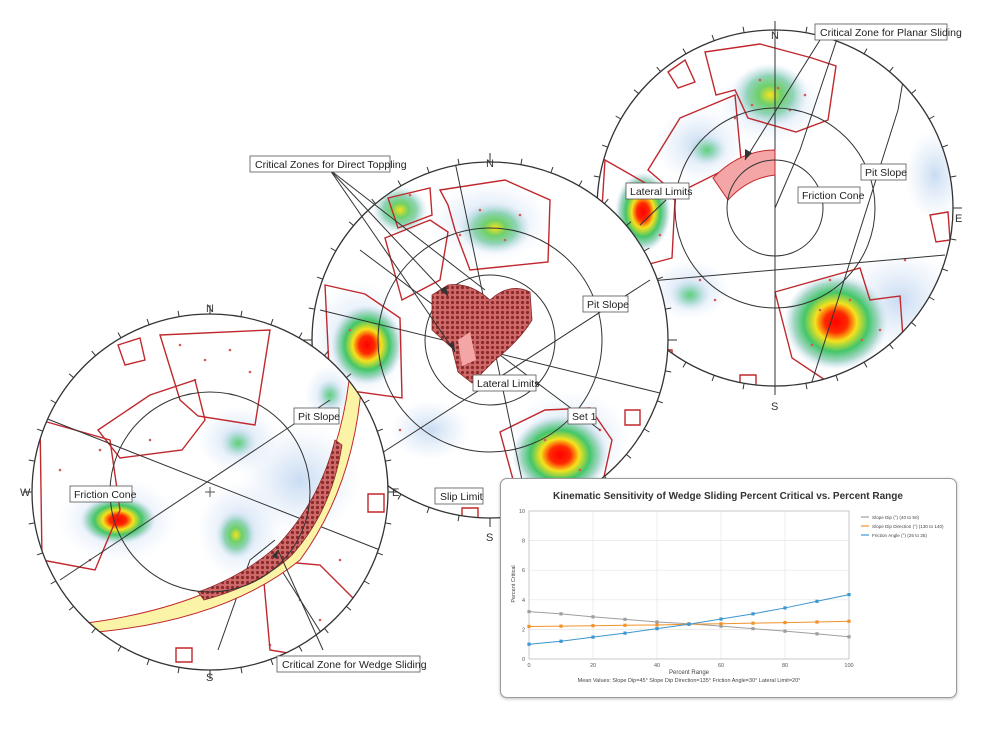 The width and height of the screenshot is (1000, 742). I want to click on legend-label: Slope Dip Direction (°) (130 to 140), so click(908, 526).